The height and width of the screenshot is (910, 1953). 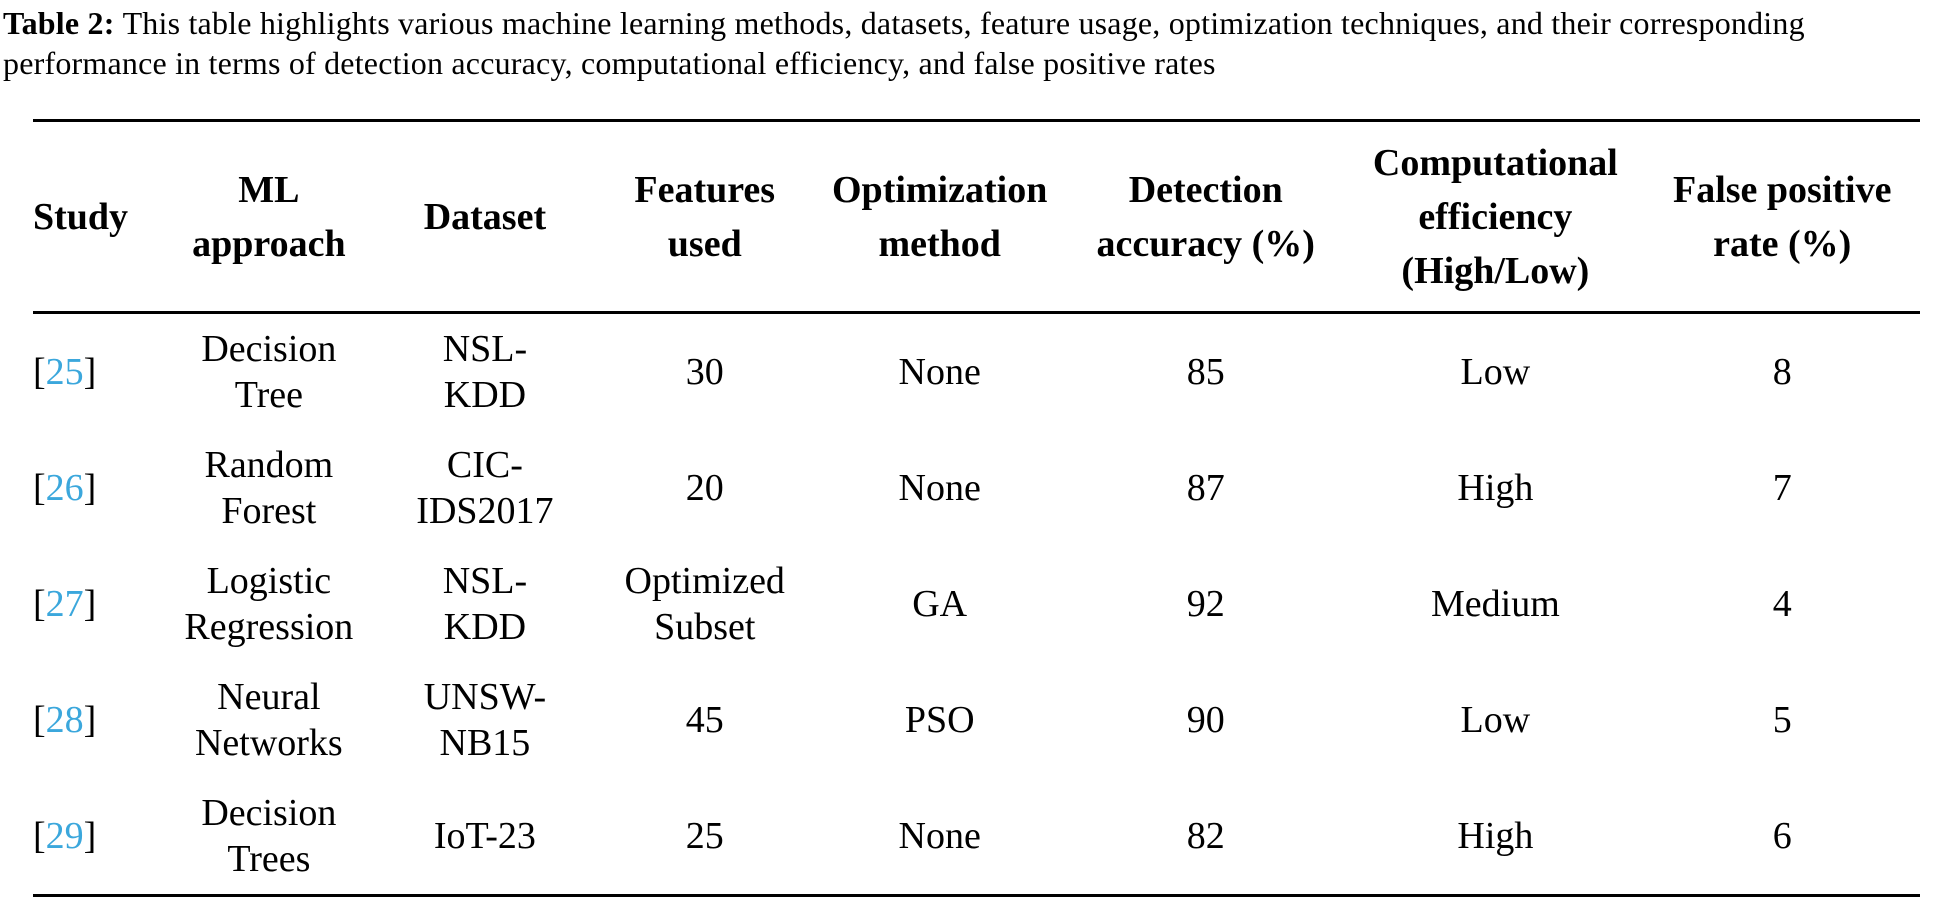 I want to click on cell-features-used: 25, so click(x=704, y=836).